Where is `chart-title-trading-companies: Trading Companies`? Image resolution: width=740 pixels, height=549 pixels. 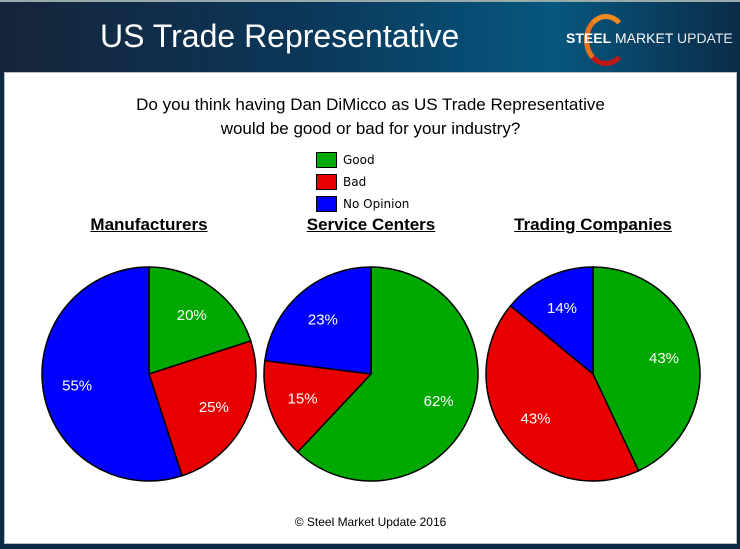 chart-title-trading-companies: Trading Companies is located at coordinates (593, 224).